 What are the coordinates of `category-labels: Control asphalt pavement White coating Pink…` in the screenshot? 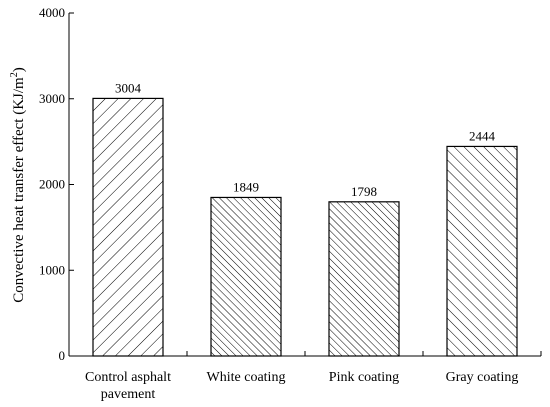 It's located at (301, 386).